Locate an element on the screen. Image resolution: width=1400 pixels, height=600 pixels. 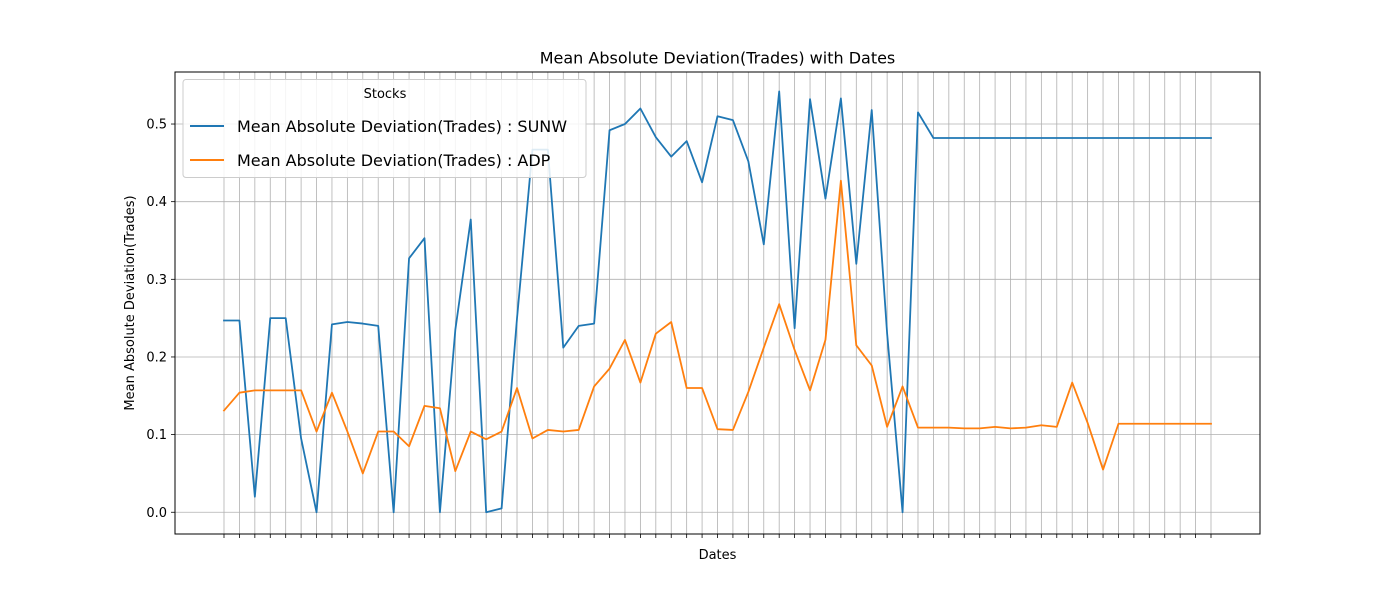
y-tick-label: 0.3 is located at coordinates (156, 280).